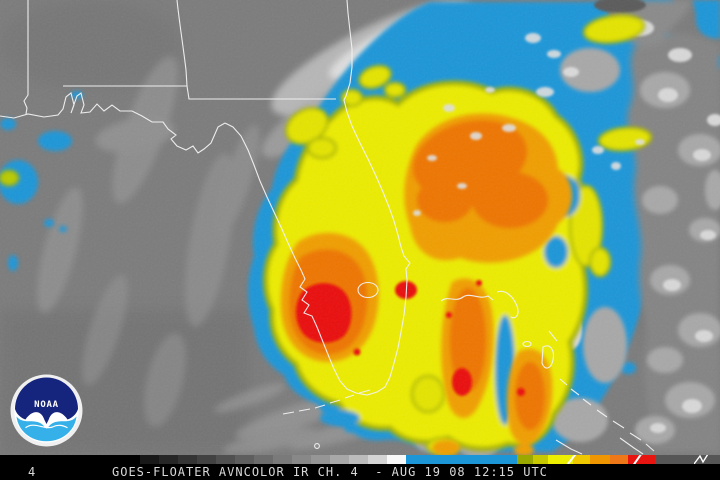 This screenshot has height=480, width=720. I want to click on noaa-logo-sky, so click(46, 400).